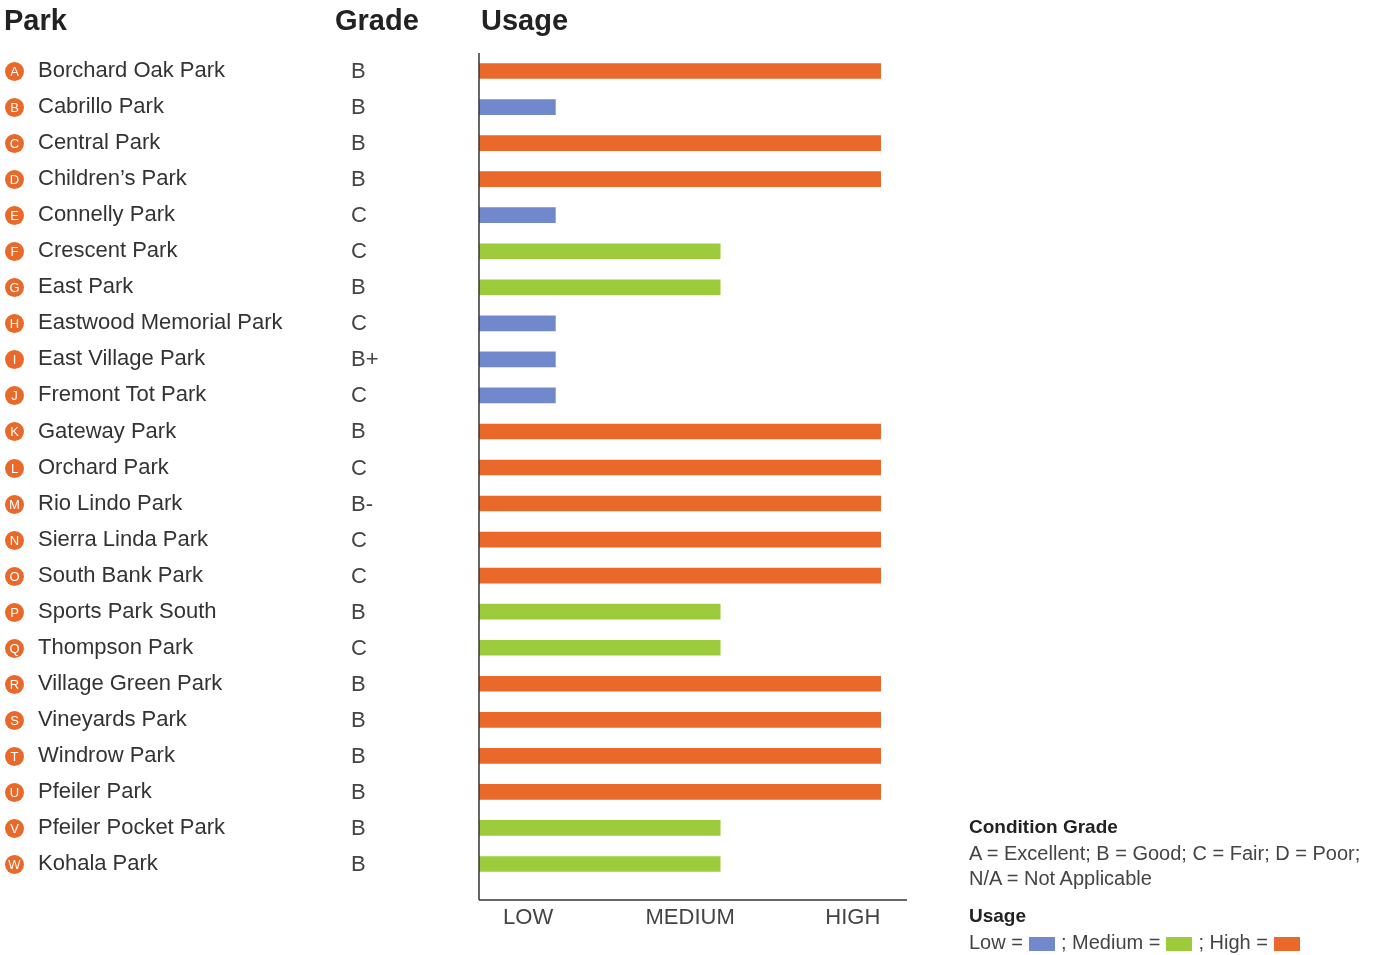  I want to click on text: B-, so click(362, 503).